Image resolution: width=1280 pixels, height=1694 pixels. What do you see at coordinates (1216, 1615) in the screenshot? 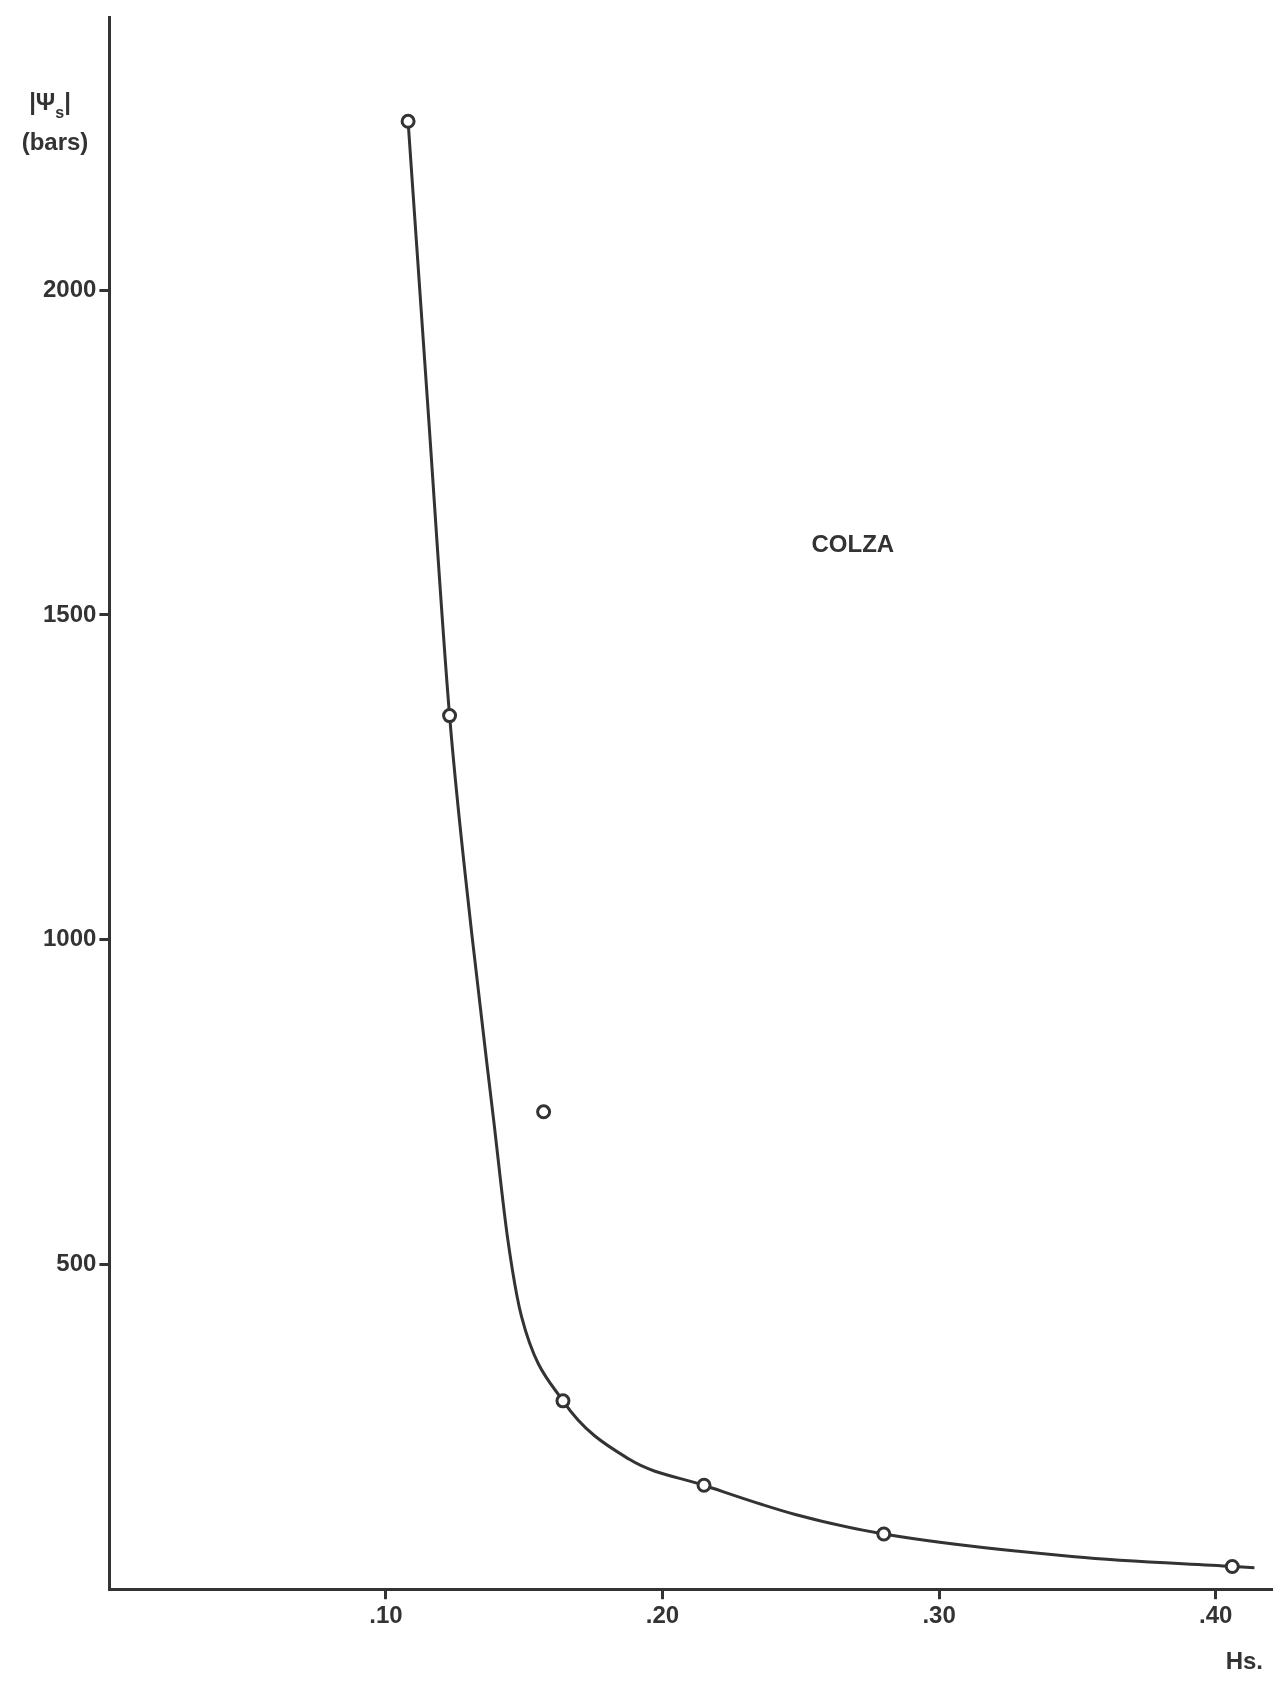
I see `x-tick-label: .40` at bounding box center [1216, 1615].